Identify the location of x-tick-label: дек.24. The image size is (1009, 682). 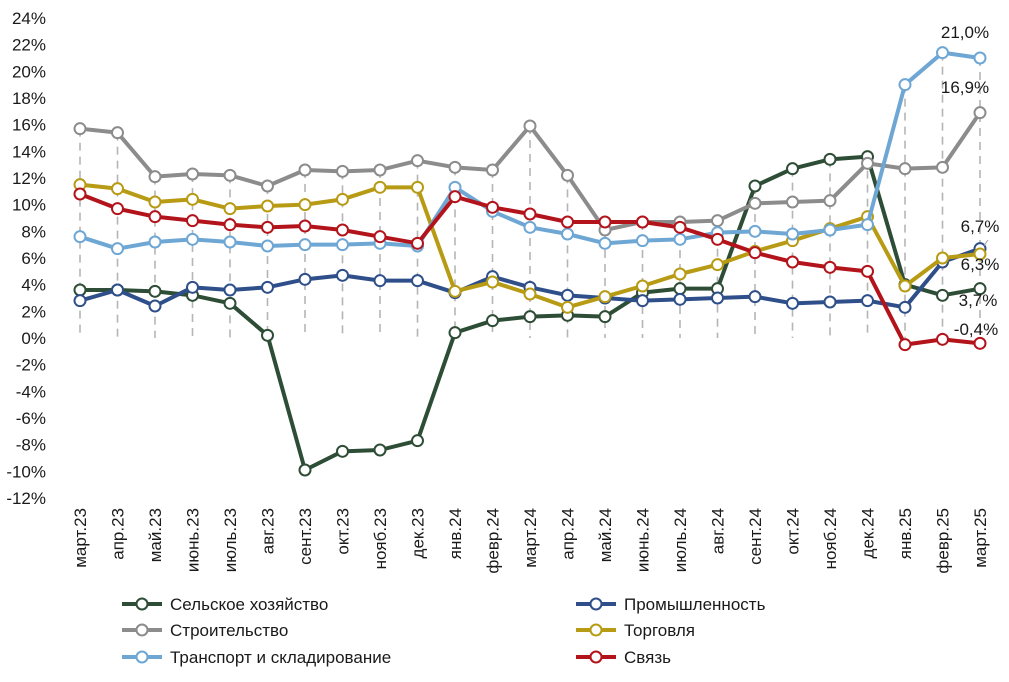
(868, 533).